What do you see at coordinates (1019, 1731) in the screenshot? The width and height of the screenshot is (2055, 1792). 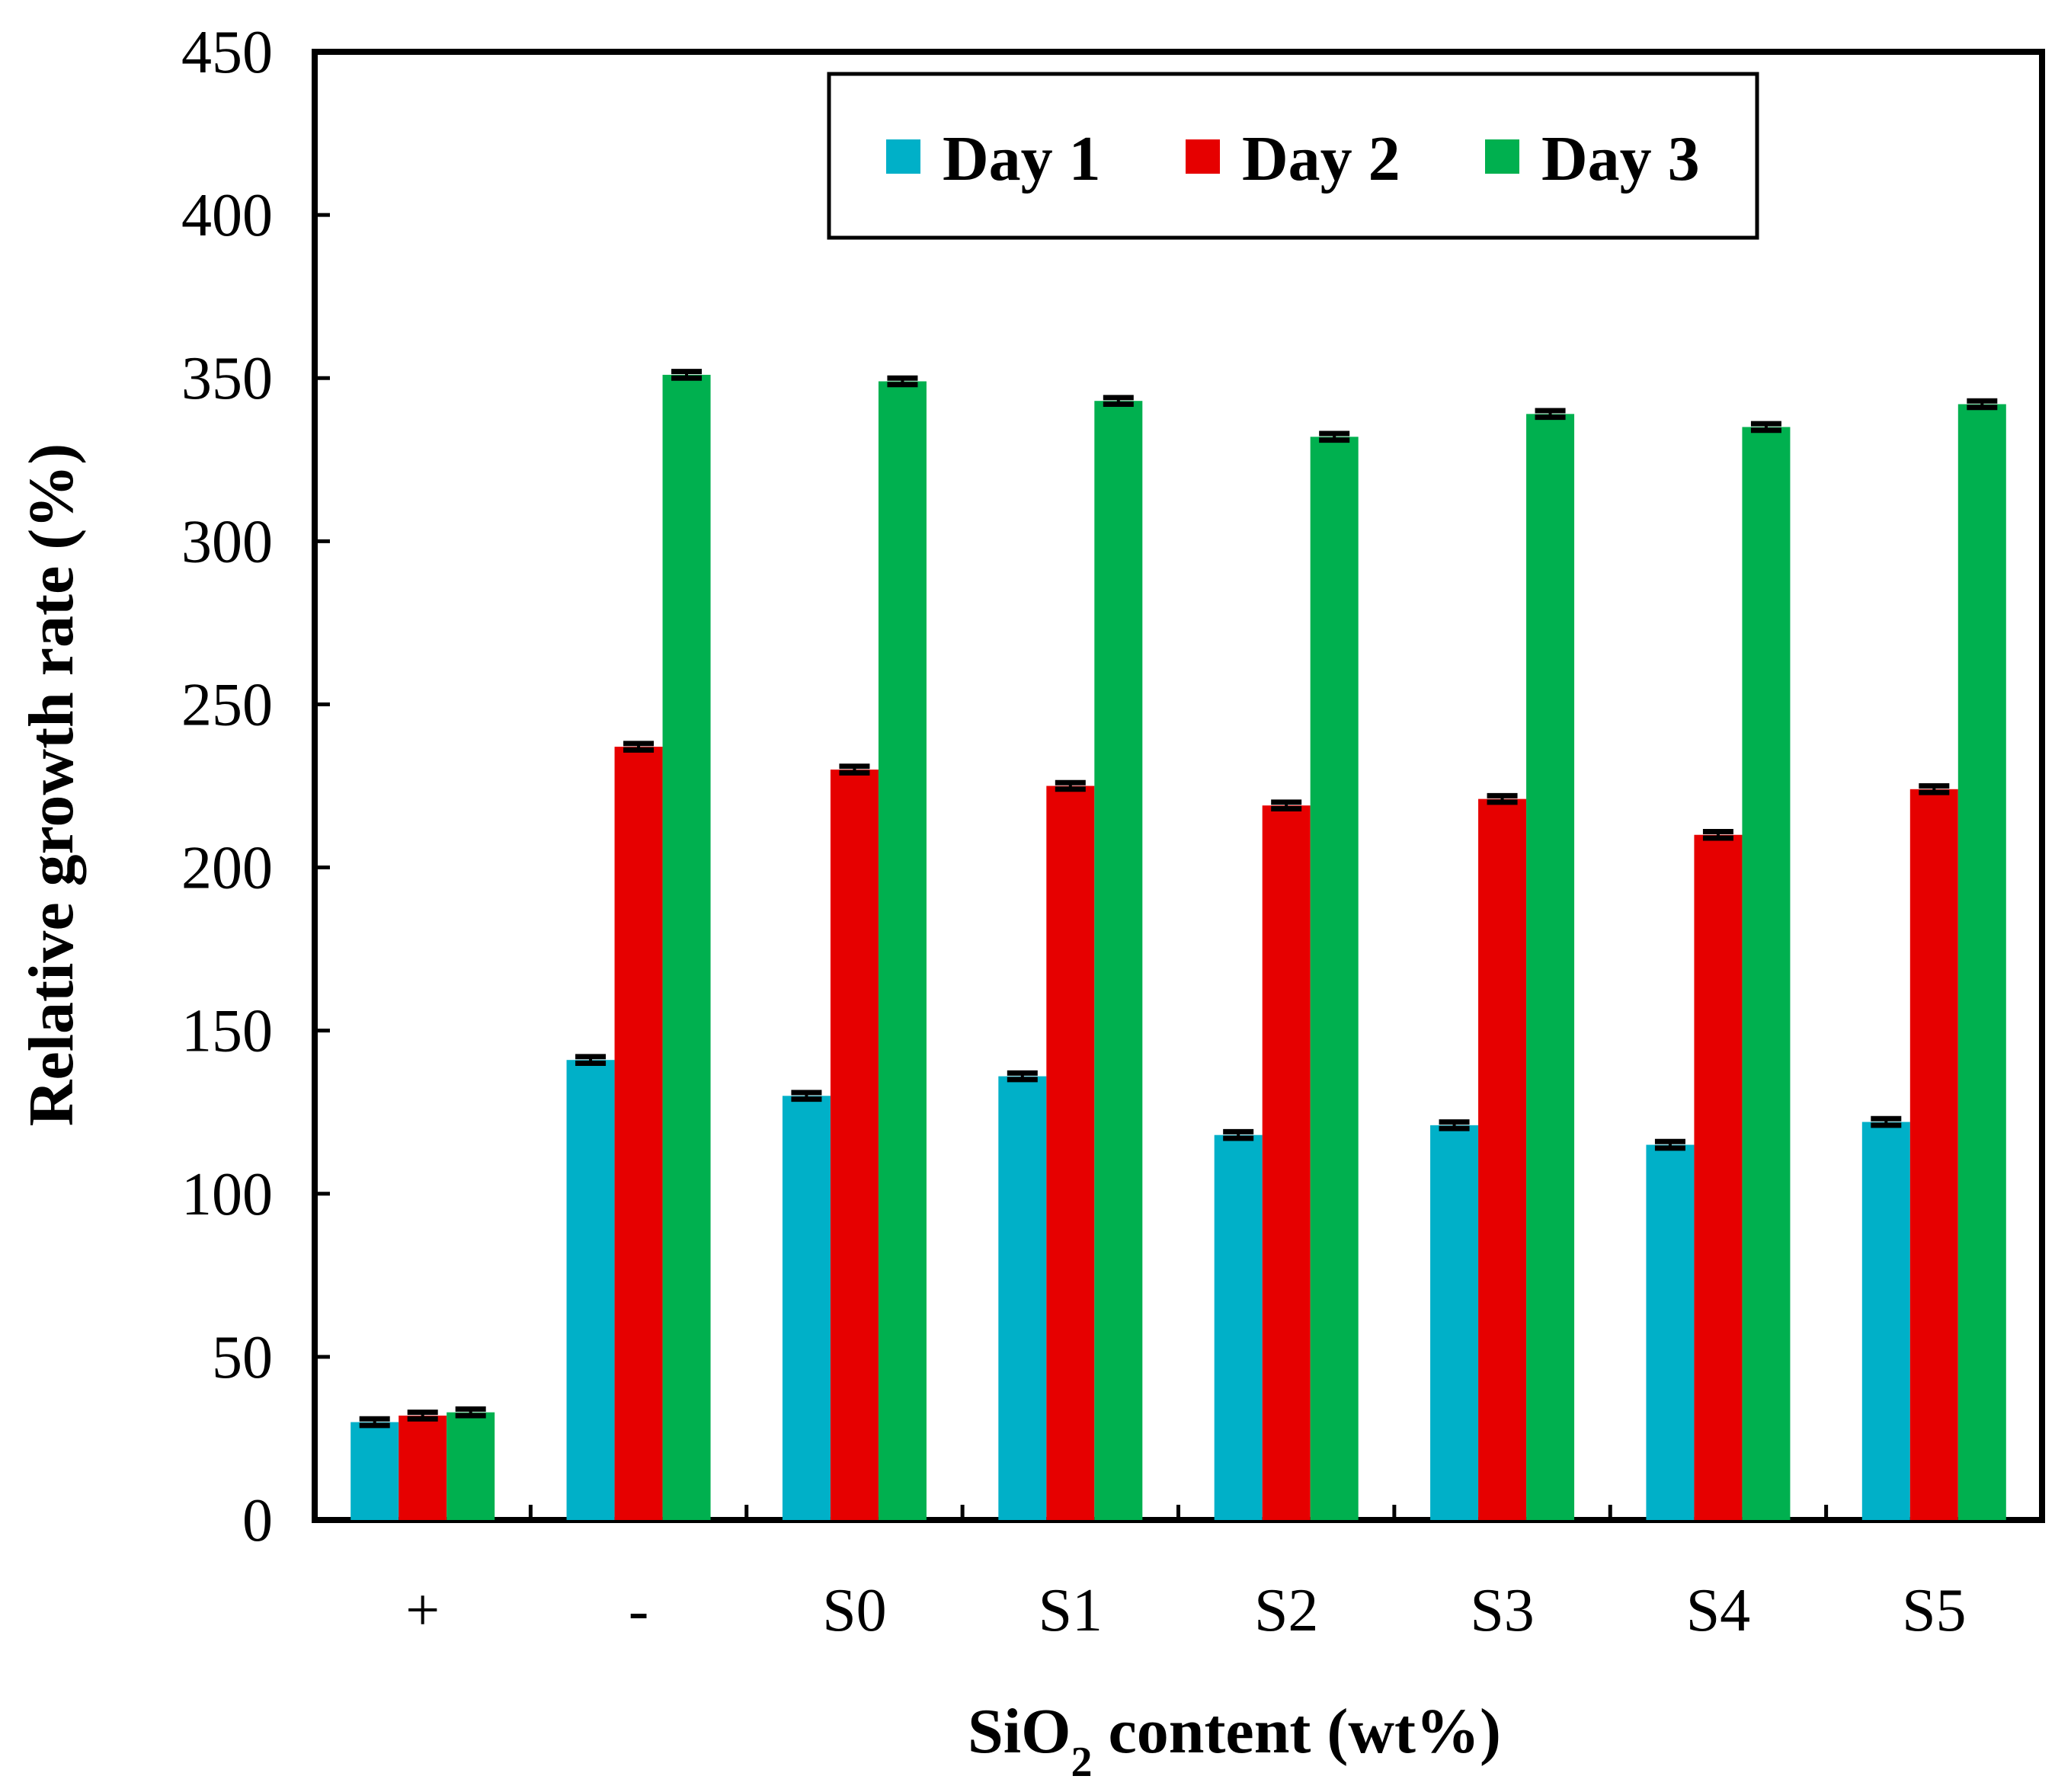 I see `x-axis-title-main: SiO` at bounding box center [1019, 1731].